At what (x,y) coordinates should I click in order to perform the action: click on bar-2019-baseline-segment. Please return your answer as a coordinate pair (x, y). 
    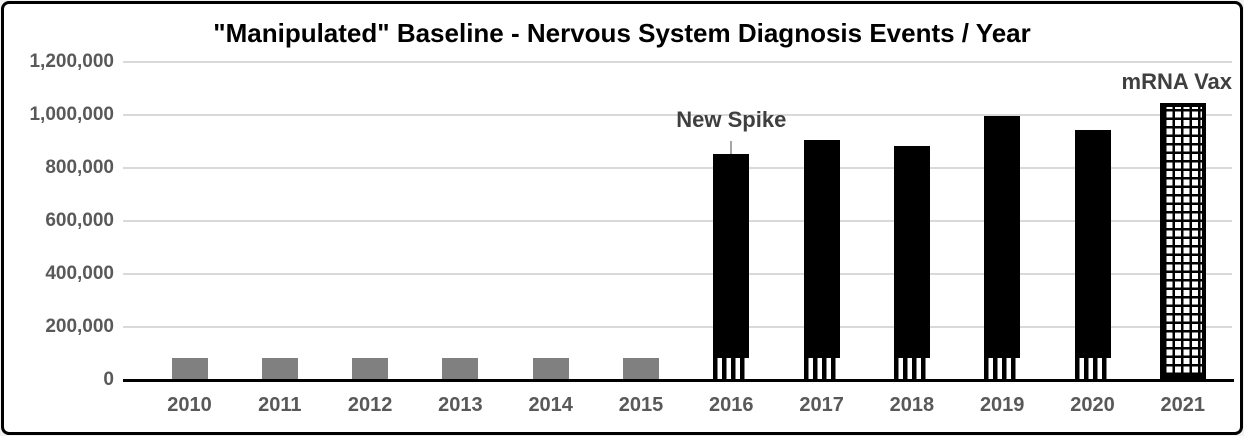
    Looking at the image, I should click on (1002, 369).